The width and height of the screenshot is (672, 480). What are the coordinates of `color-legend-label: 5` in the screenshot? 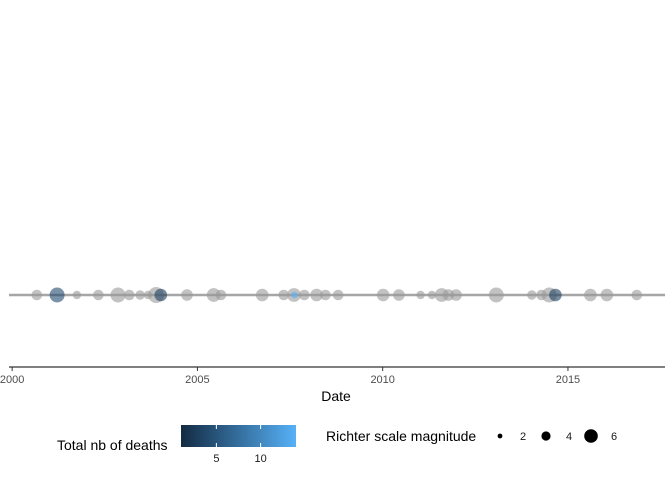 It's located at (216, 459).